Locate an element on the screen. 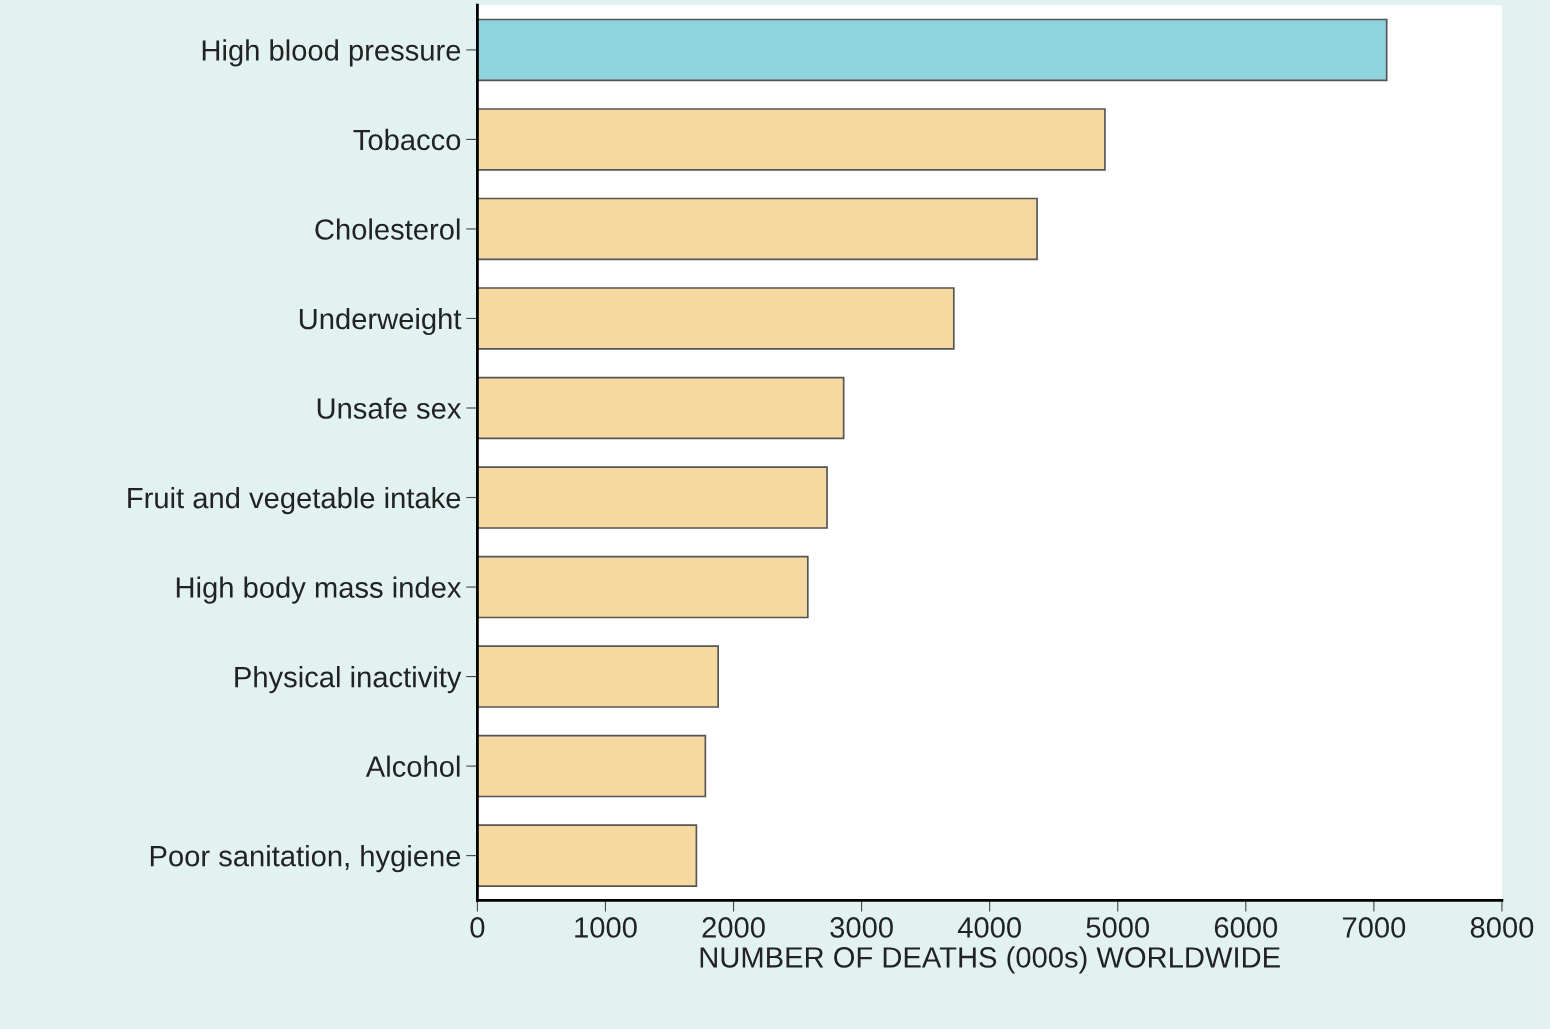 The width and height of the screenshot is (1550, 1029). x-tick-label: 5000 is located at coordinates (1118, 927).